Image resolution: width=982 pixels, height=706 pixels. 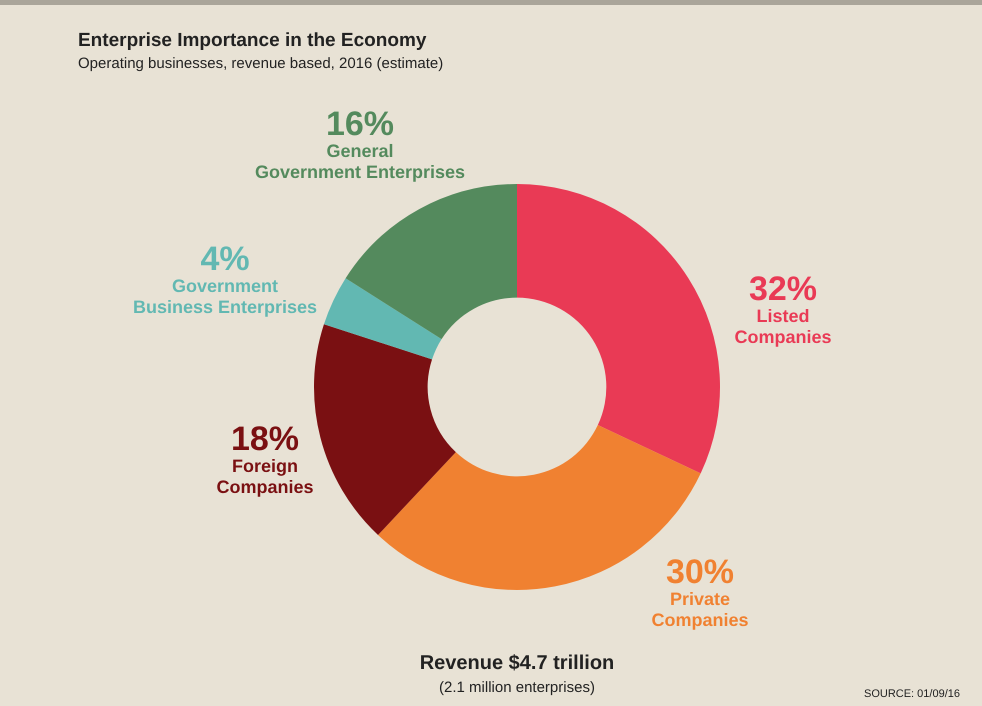 I want to click on slice-label: Private Companies, so click(x=700, y=609).